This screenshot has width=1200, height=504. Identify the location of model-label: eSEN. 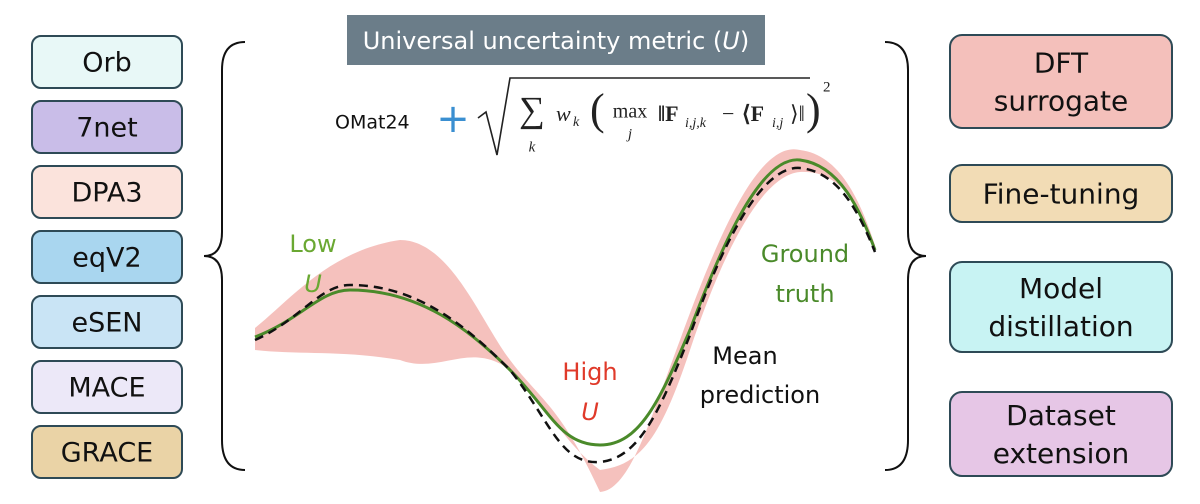
(106, 323).